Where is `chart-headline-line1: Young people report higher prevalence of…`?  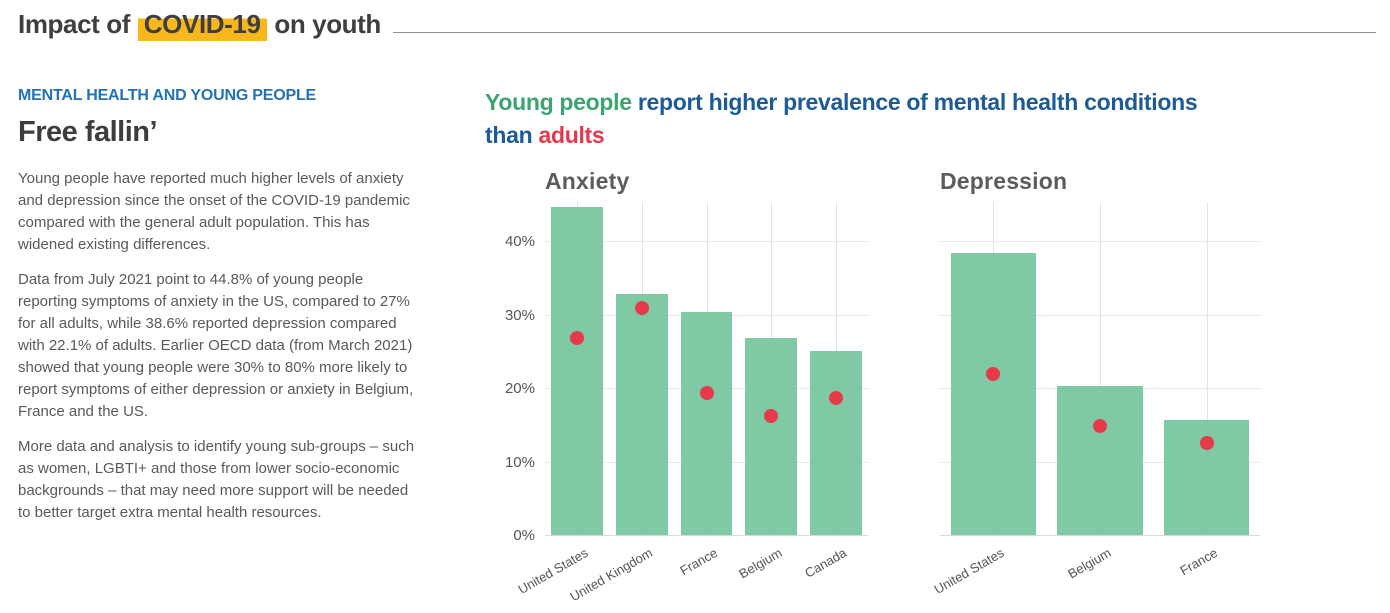
chart-headline-line1: Young people report higher prevalence of… is located at coordinates (937, 102).